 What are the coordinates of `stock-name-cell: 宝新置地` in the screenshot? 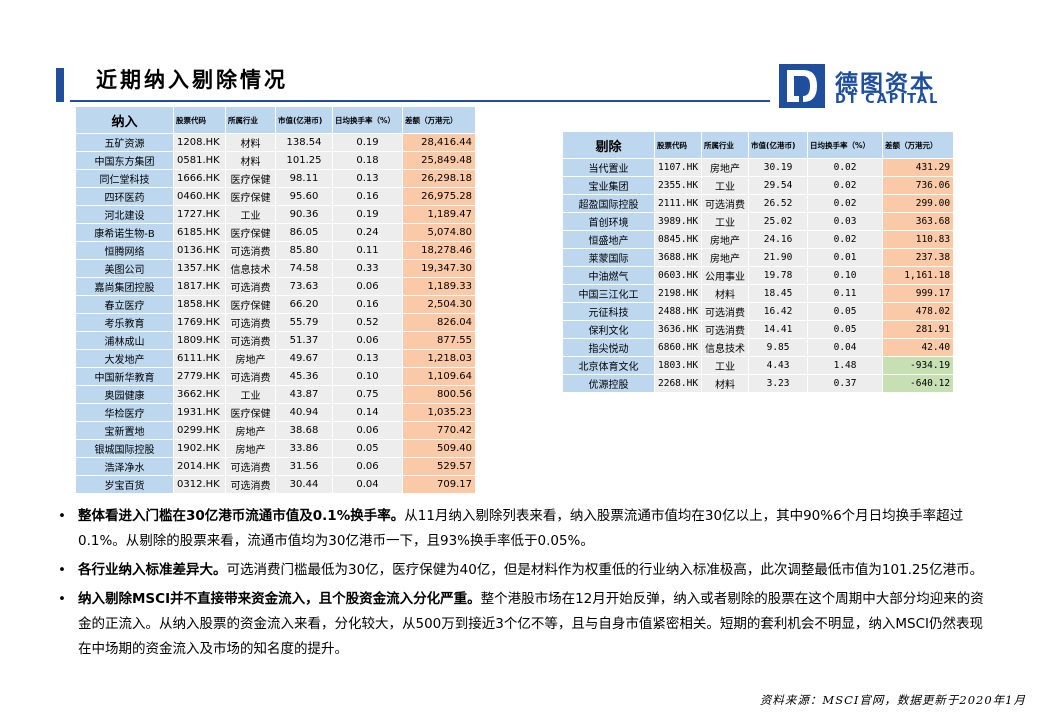 It's located at (124, 430).